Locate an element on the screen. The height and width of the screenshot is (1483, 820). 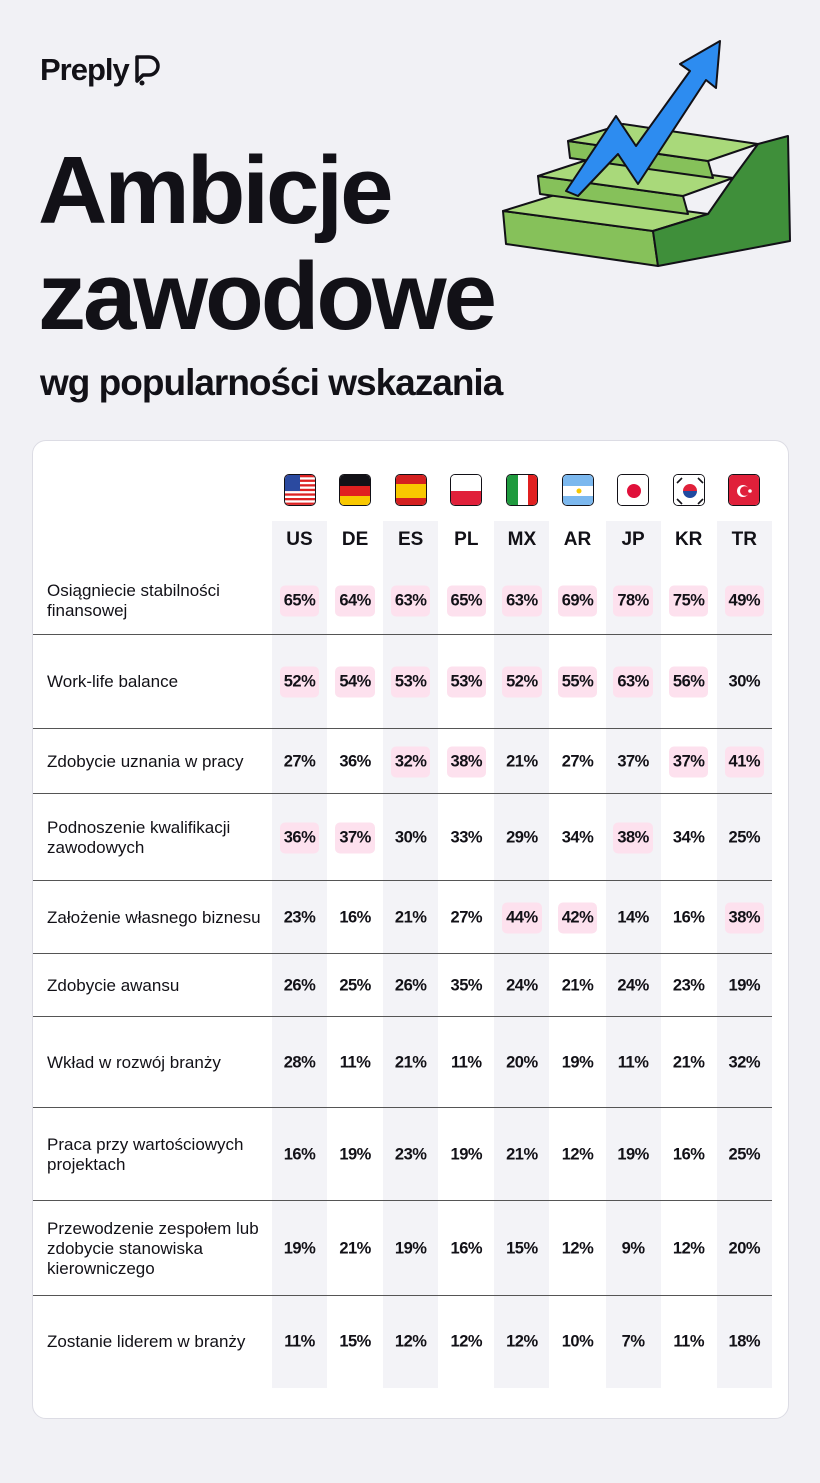
value: 10% is located at coordinates (577, 1341).